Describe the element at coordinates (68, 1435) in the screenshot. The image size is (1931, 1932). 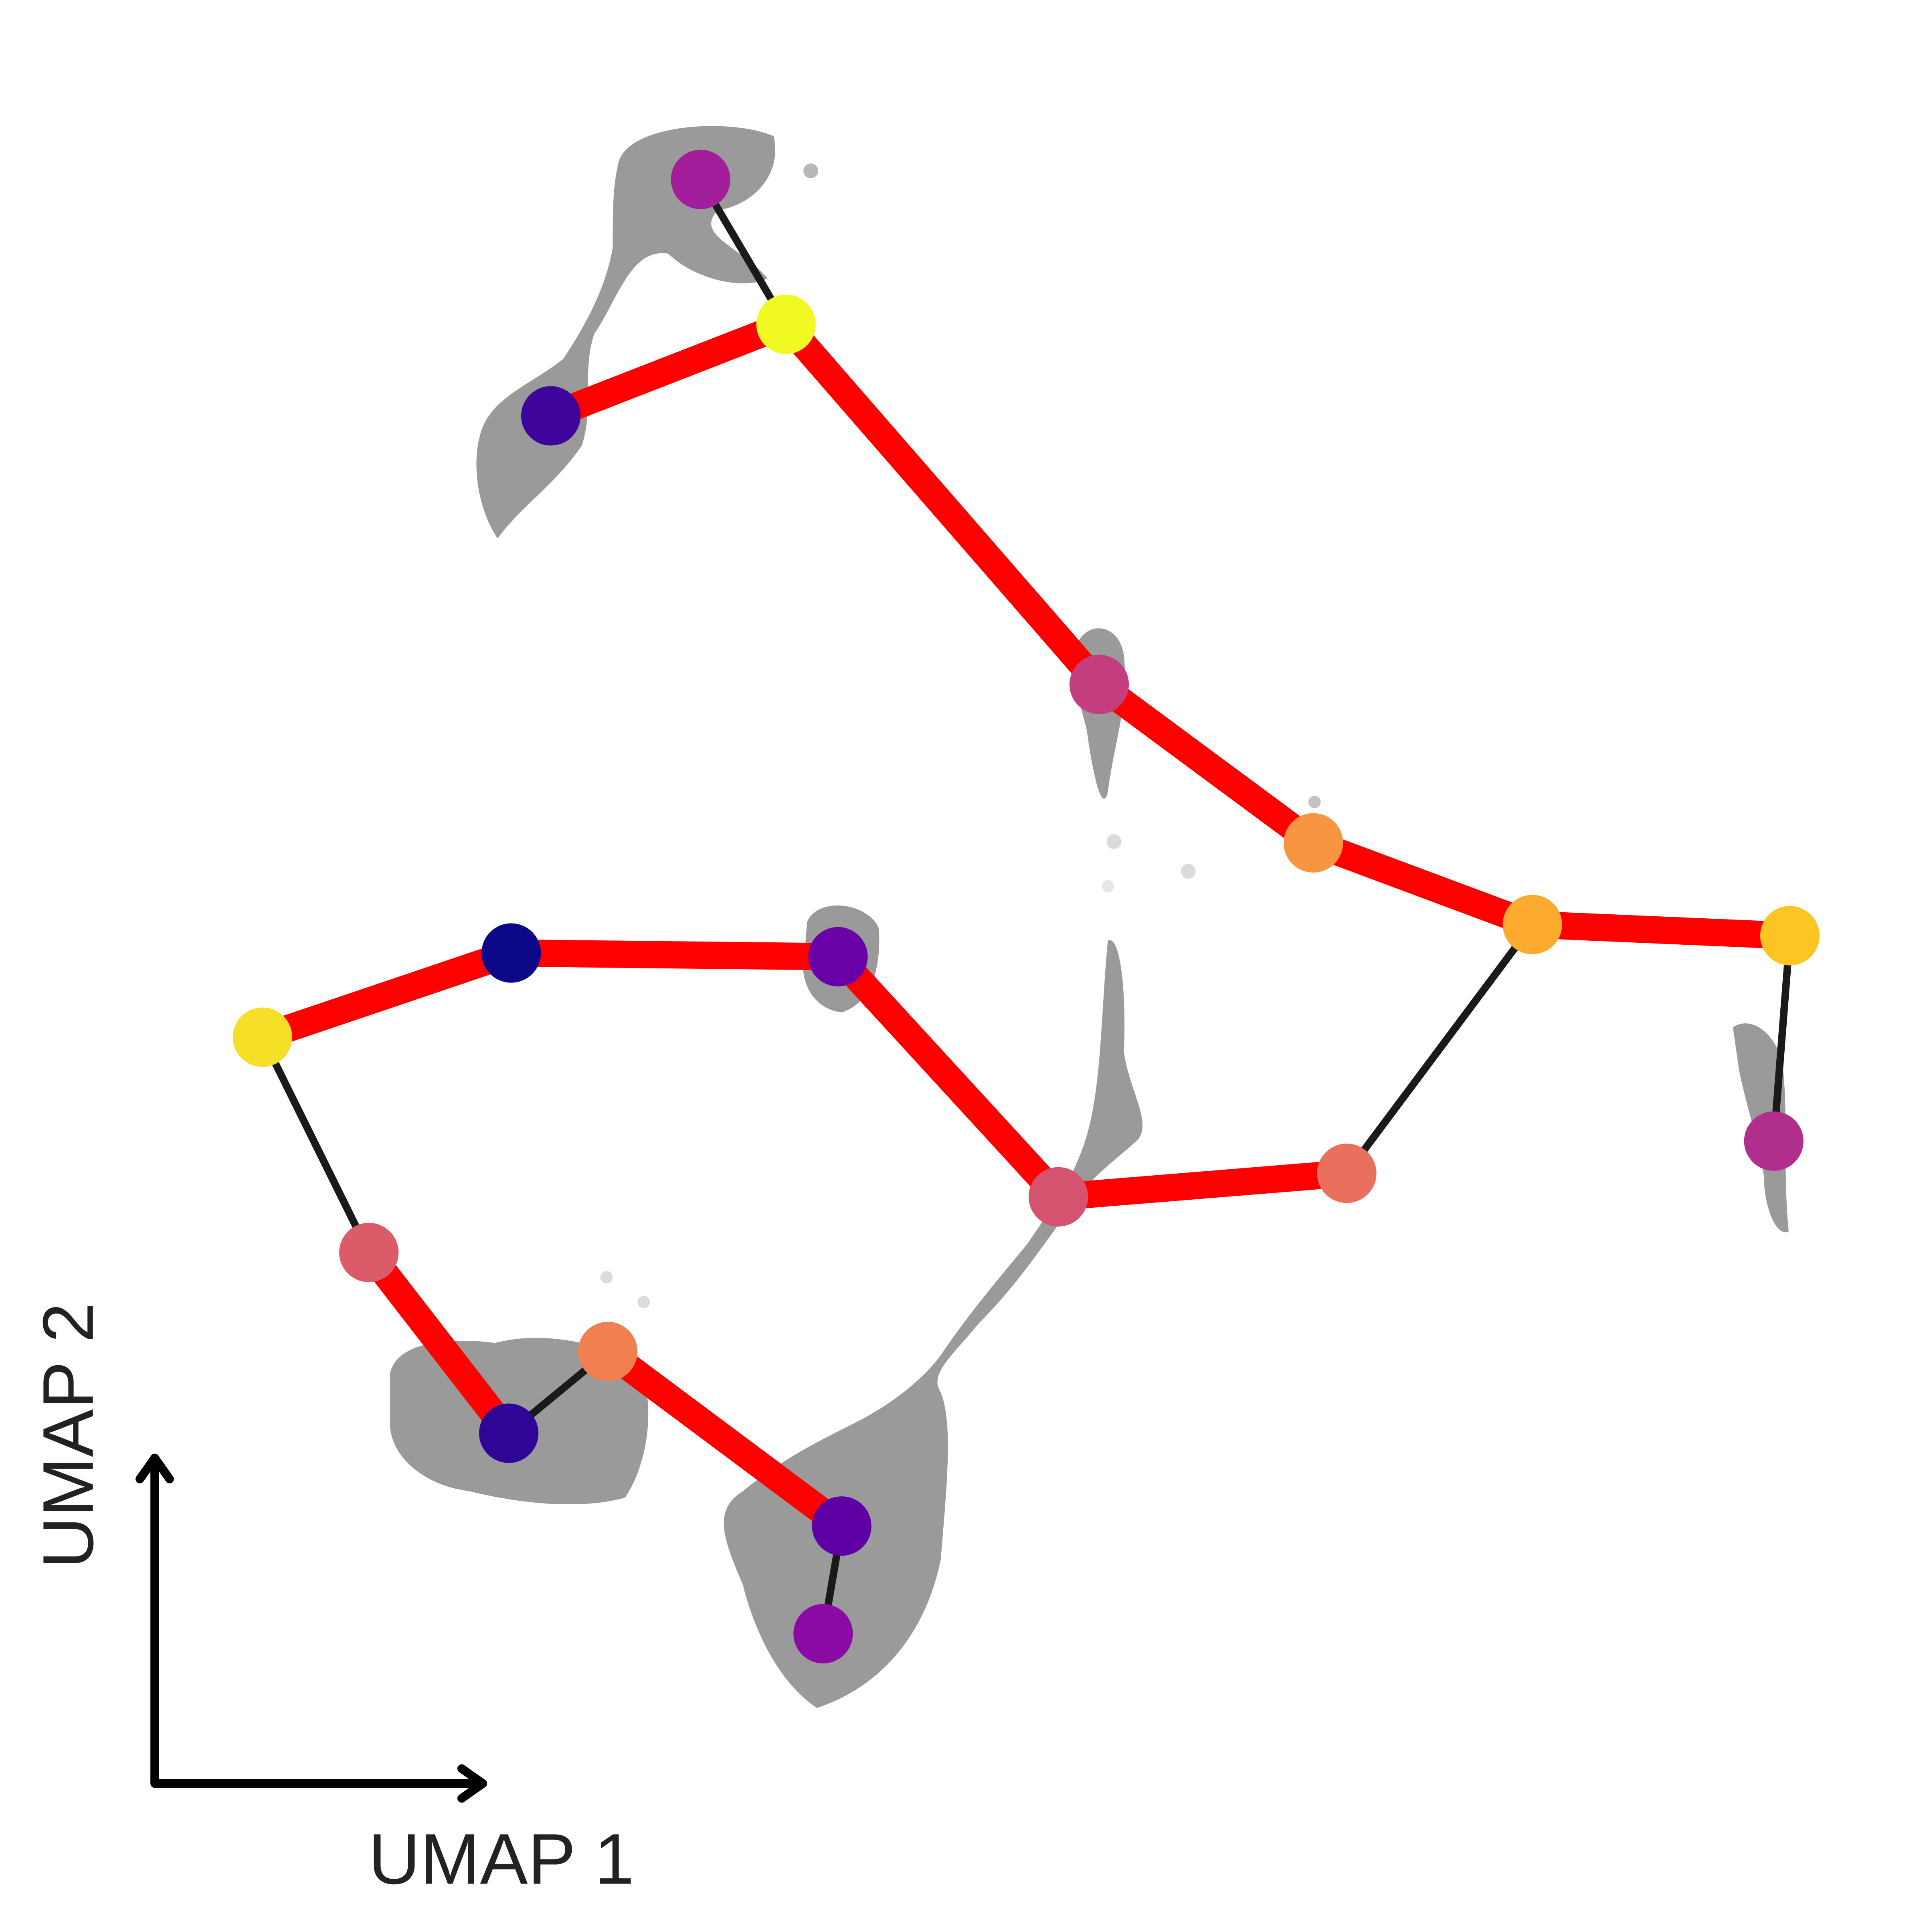
I see `y-axis-label: UMAP 2` at that location.